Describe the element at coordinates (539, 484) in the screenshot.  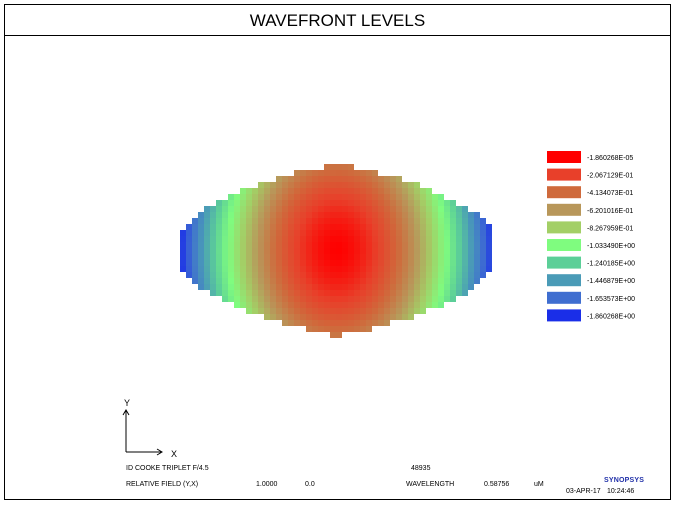
I see `wavelength-unit: uM` at that location.